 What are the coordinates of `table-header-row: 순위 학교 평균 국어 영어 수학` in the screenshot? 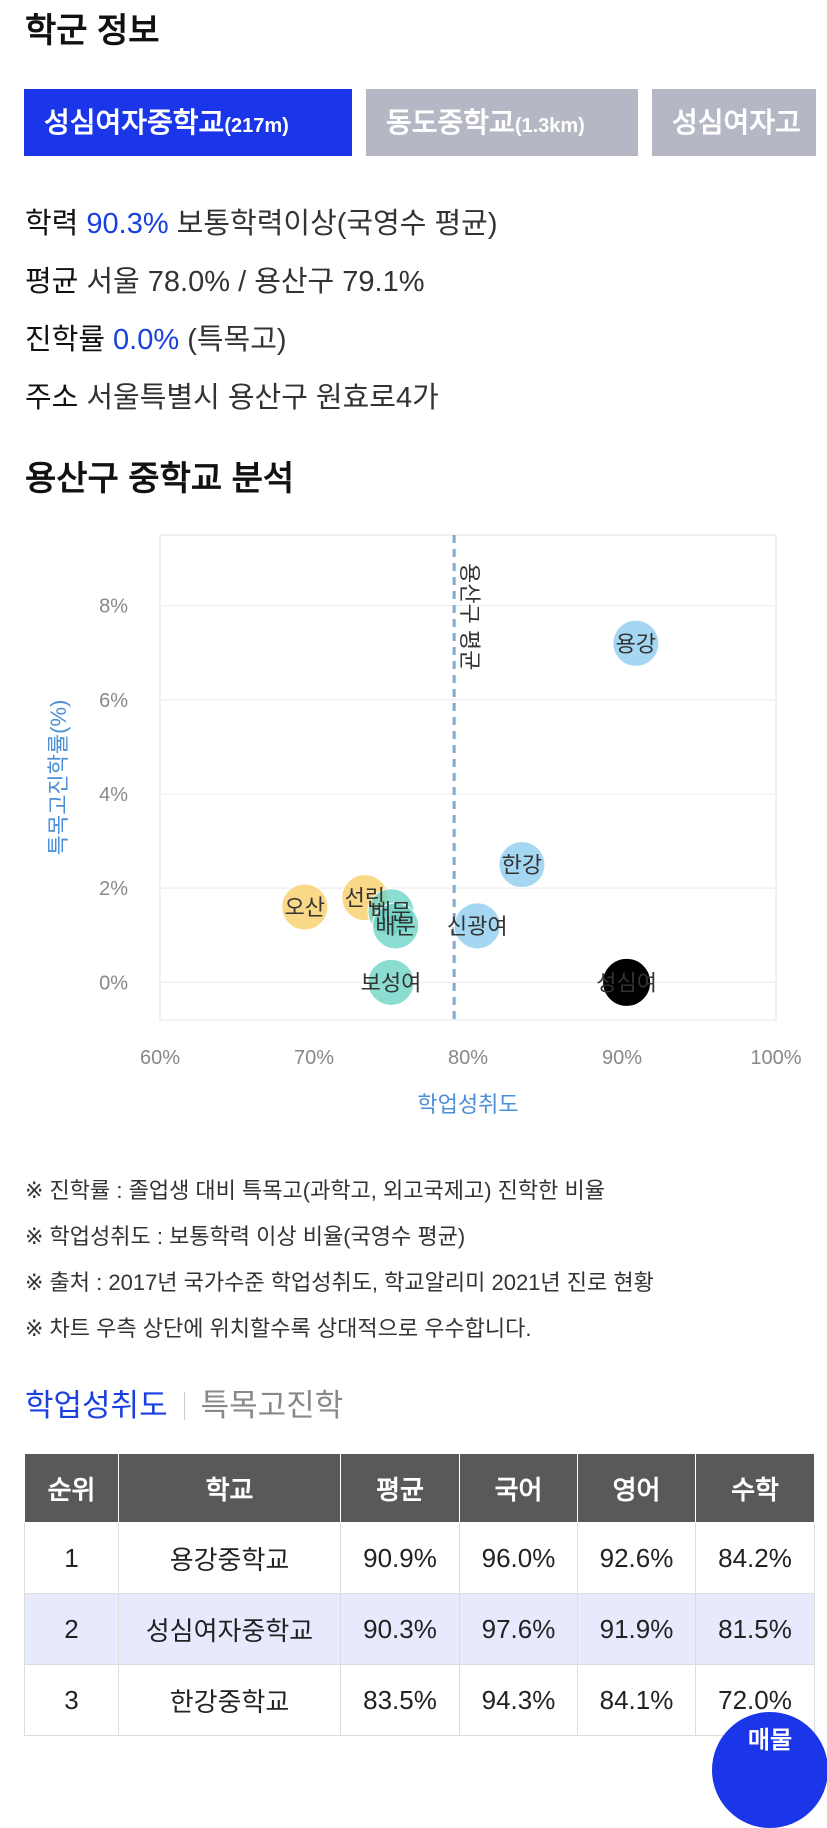 It's located at (419, 1488).